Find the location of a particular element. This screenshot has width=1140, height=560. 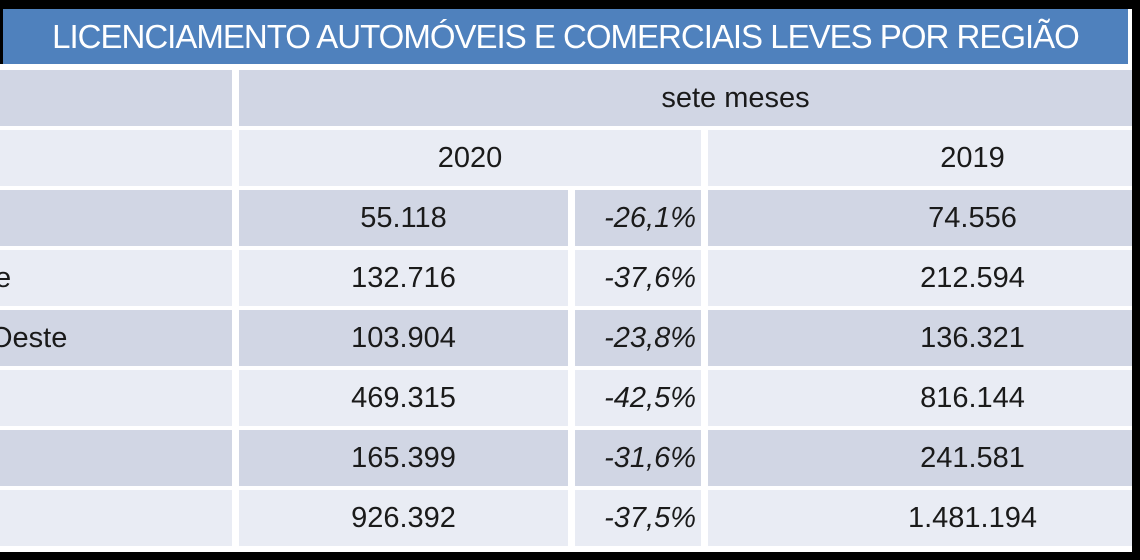

variation-cell: -42,5% is located at coordinates (638, 398).